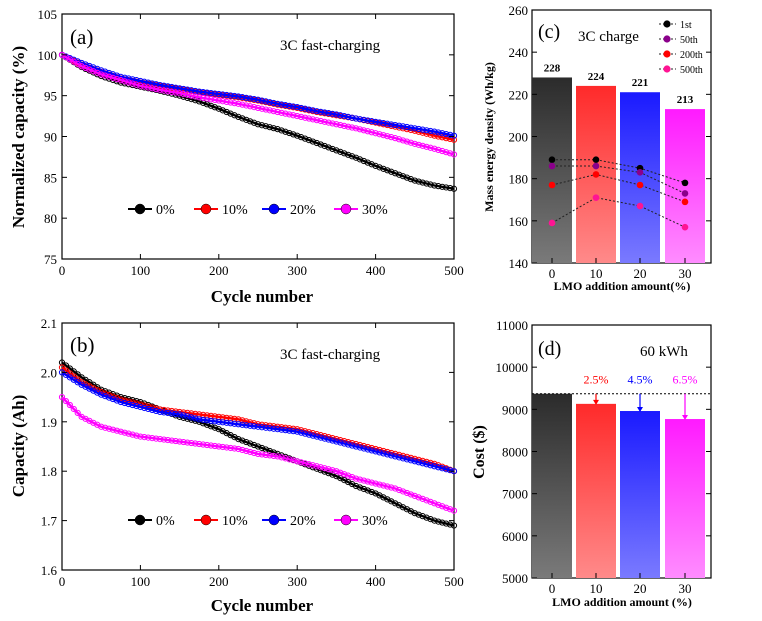 The image size is (762, 621). What do you see at coordinates (479, 452) in the screenshot?
I see `panel-d-ylabel: Cost ($)` at bounding box center [479, 452].